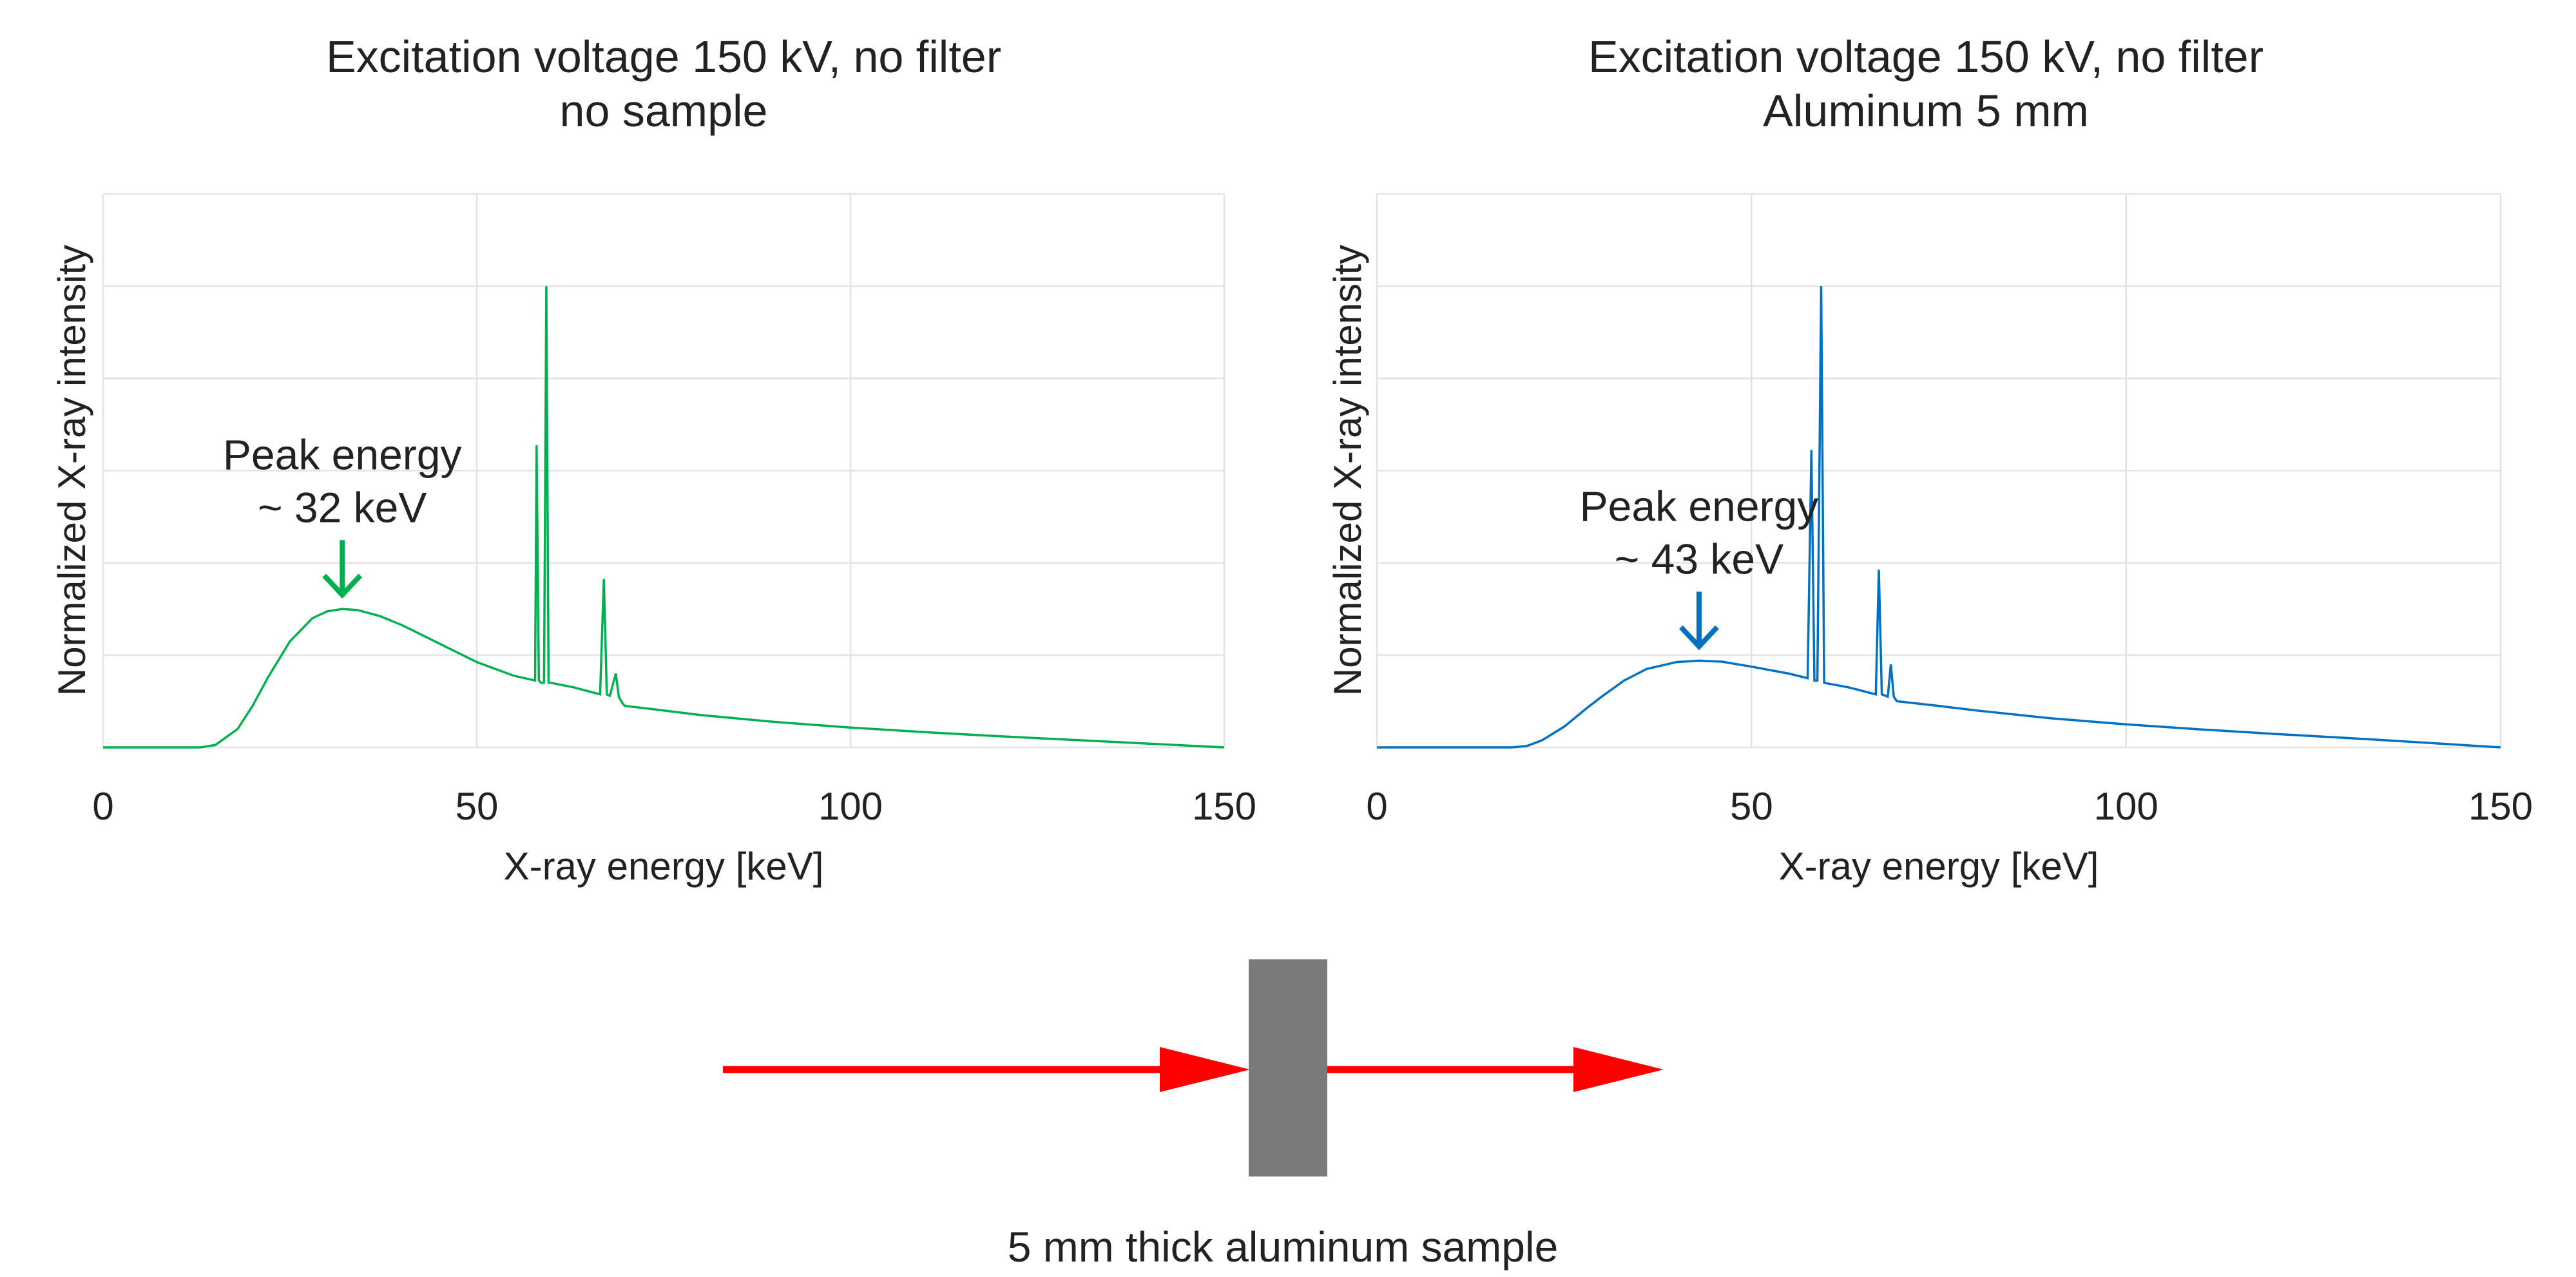 The image size is (2576, 1277). Describe the element at coordinates (1288, 1067) in the screenshot. I see `aluminum-sample` at that location.